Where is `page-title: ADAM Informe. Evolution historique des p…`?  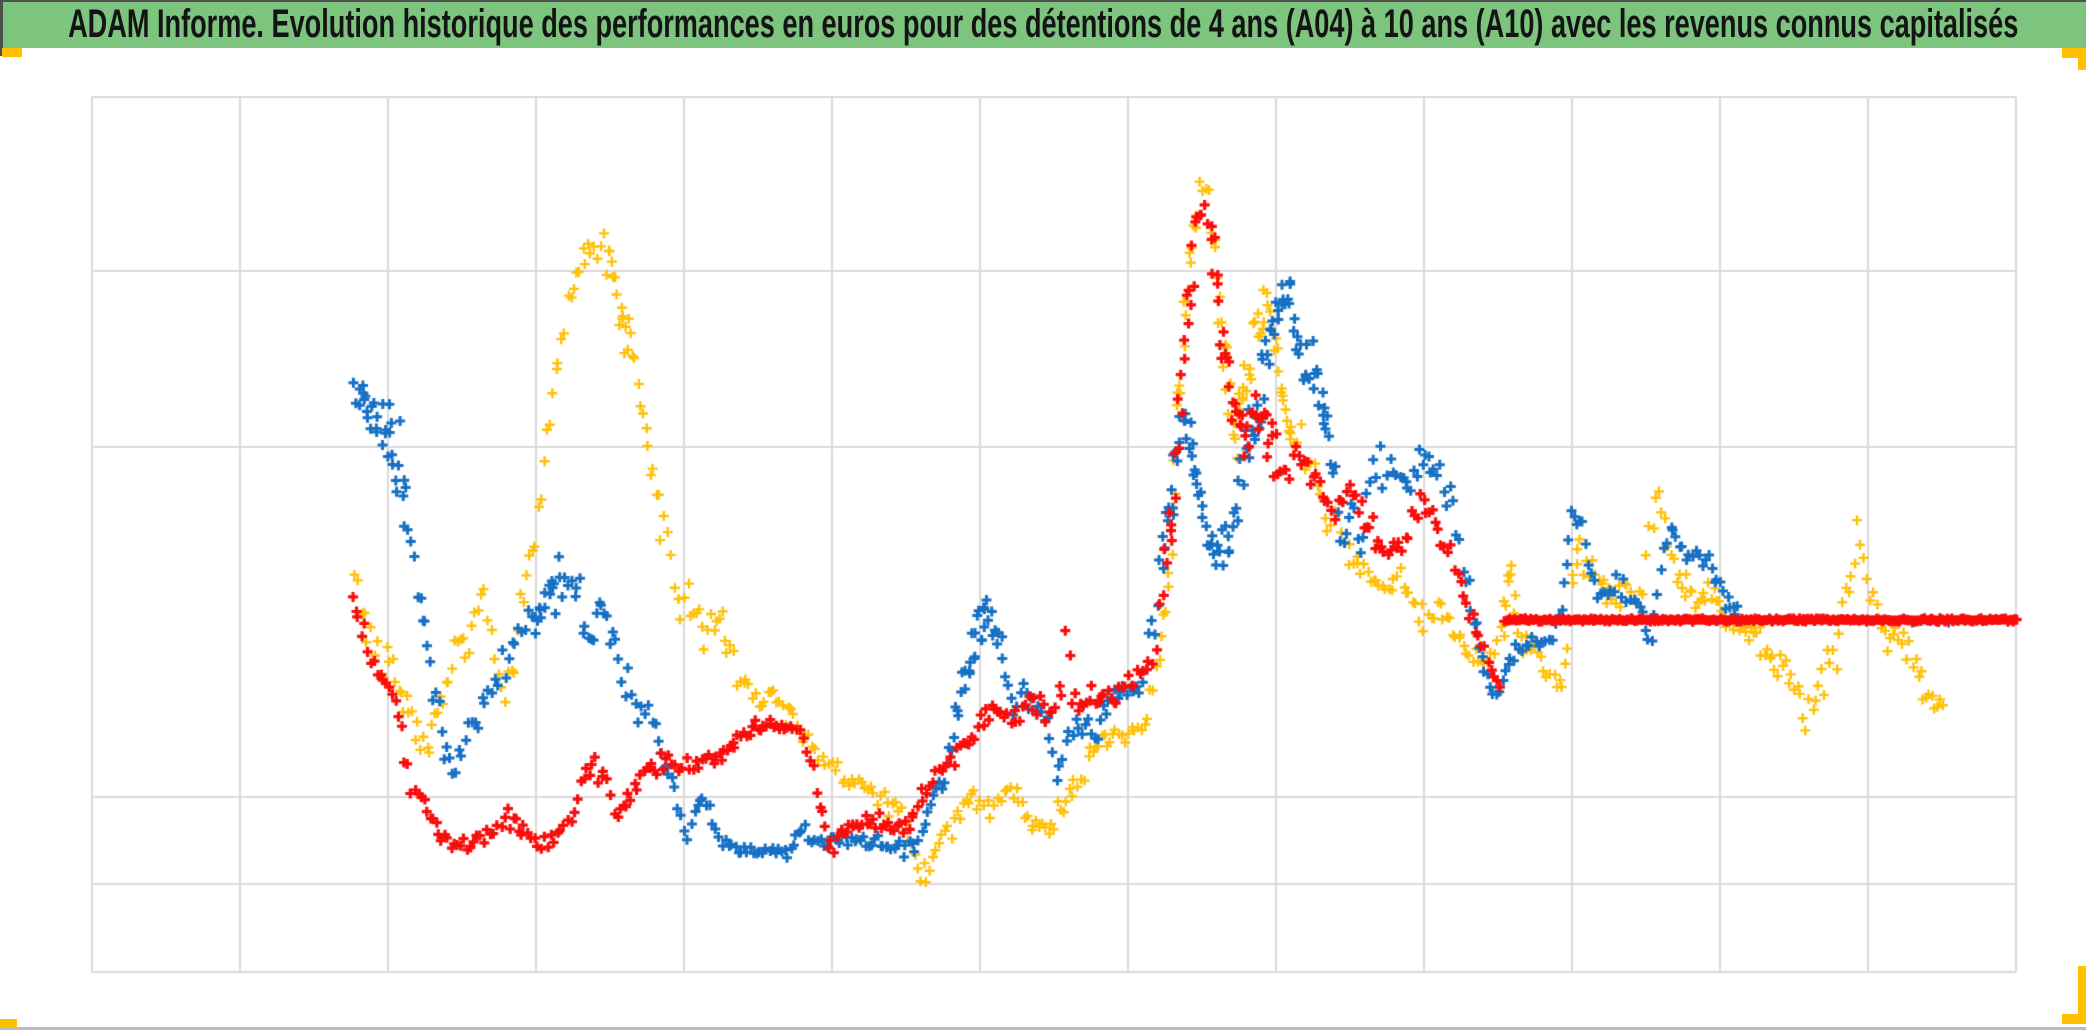 page-title: ADAM Informe. Evolution historique des p… is located at coordinates (1043, 23).